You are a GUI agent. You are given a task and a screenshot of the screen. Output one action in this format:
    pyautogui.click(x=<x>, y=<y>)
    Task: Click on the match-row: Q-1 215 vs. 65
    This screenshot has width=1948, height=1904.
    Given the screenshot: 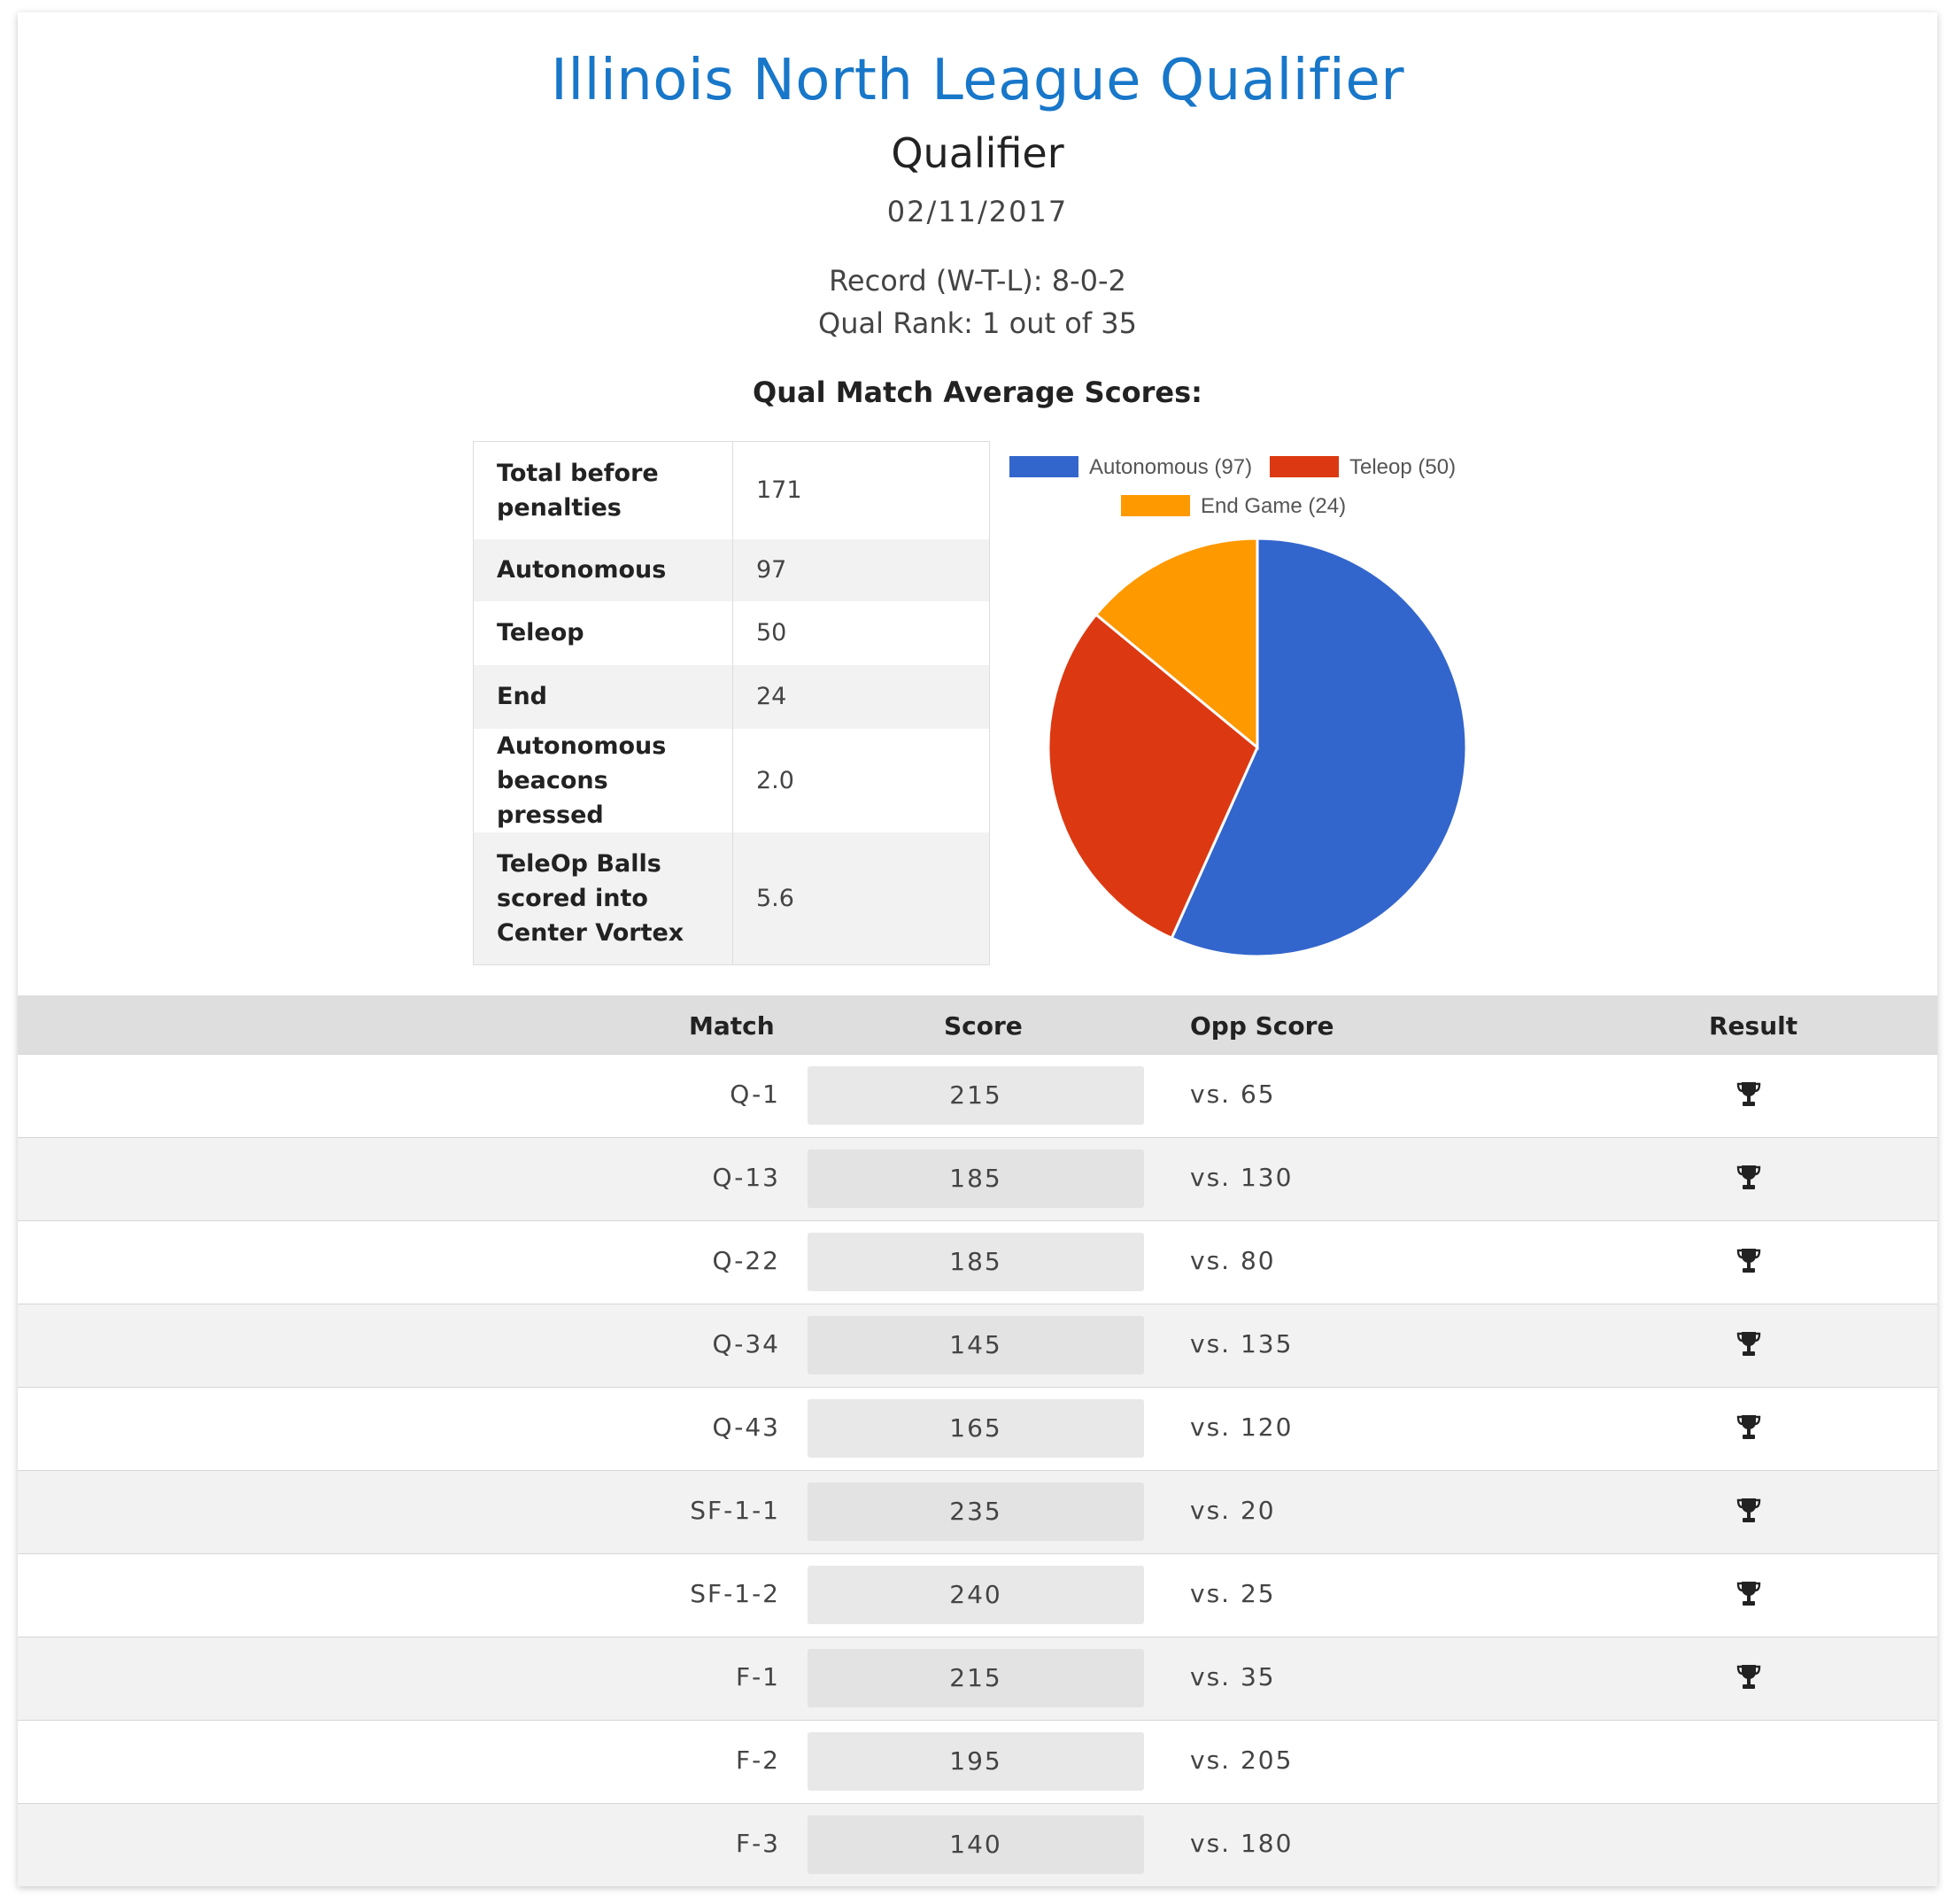 What is the action you would take?
    pyautogui.click(x=978, y=1095)
    